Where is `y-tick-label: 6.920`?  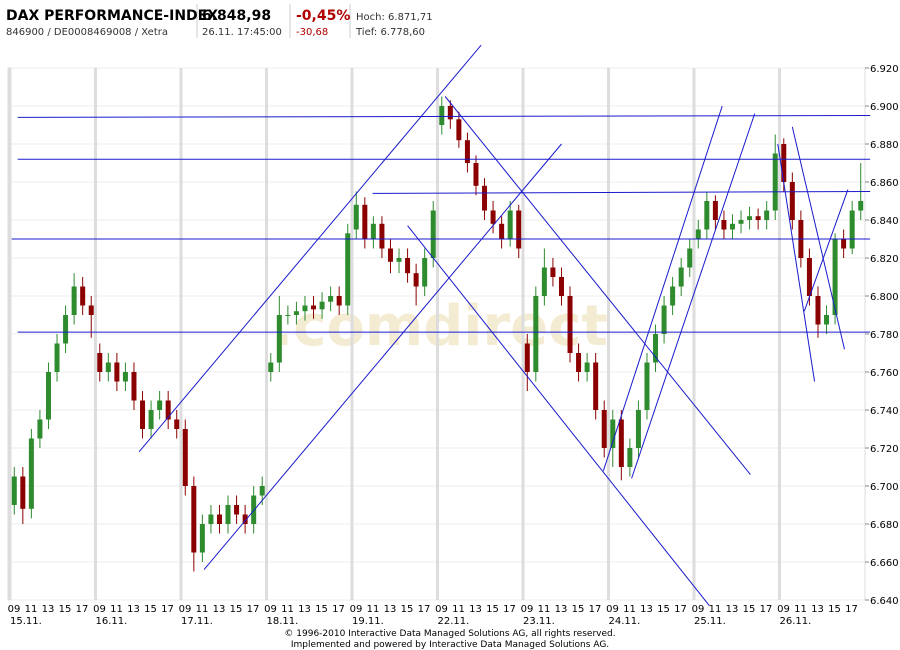 y-tick-label: 6.920 is located at coordinates (884, 69).